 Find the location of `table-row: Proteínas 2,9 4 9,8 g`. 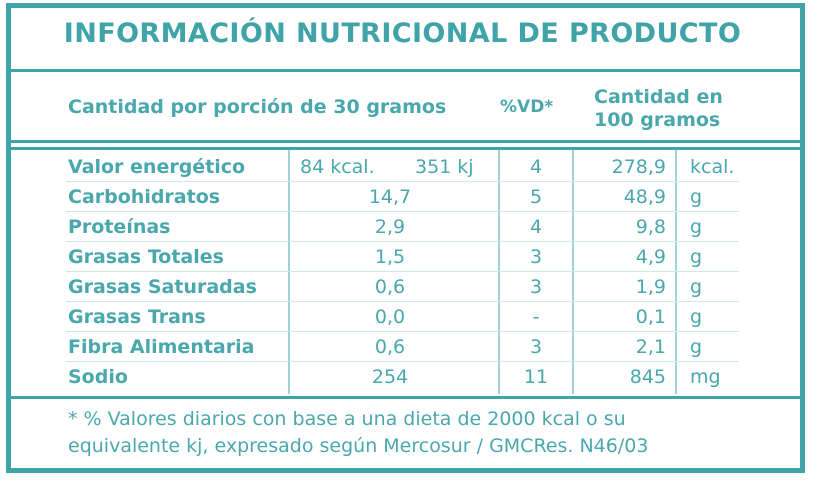

table-row: Proteínas 2,9 4 9,8 g is located at coordinates (402, 227).